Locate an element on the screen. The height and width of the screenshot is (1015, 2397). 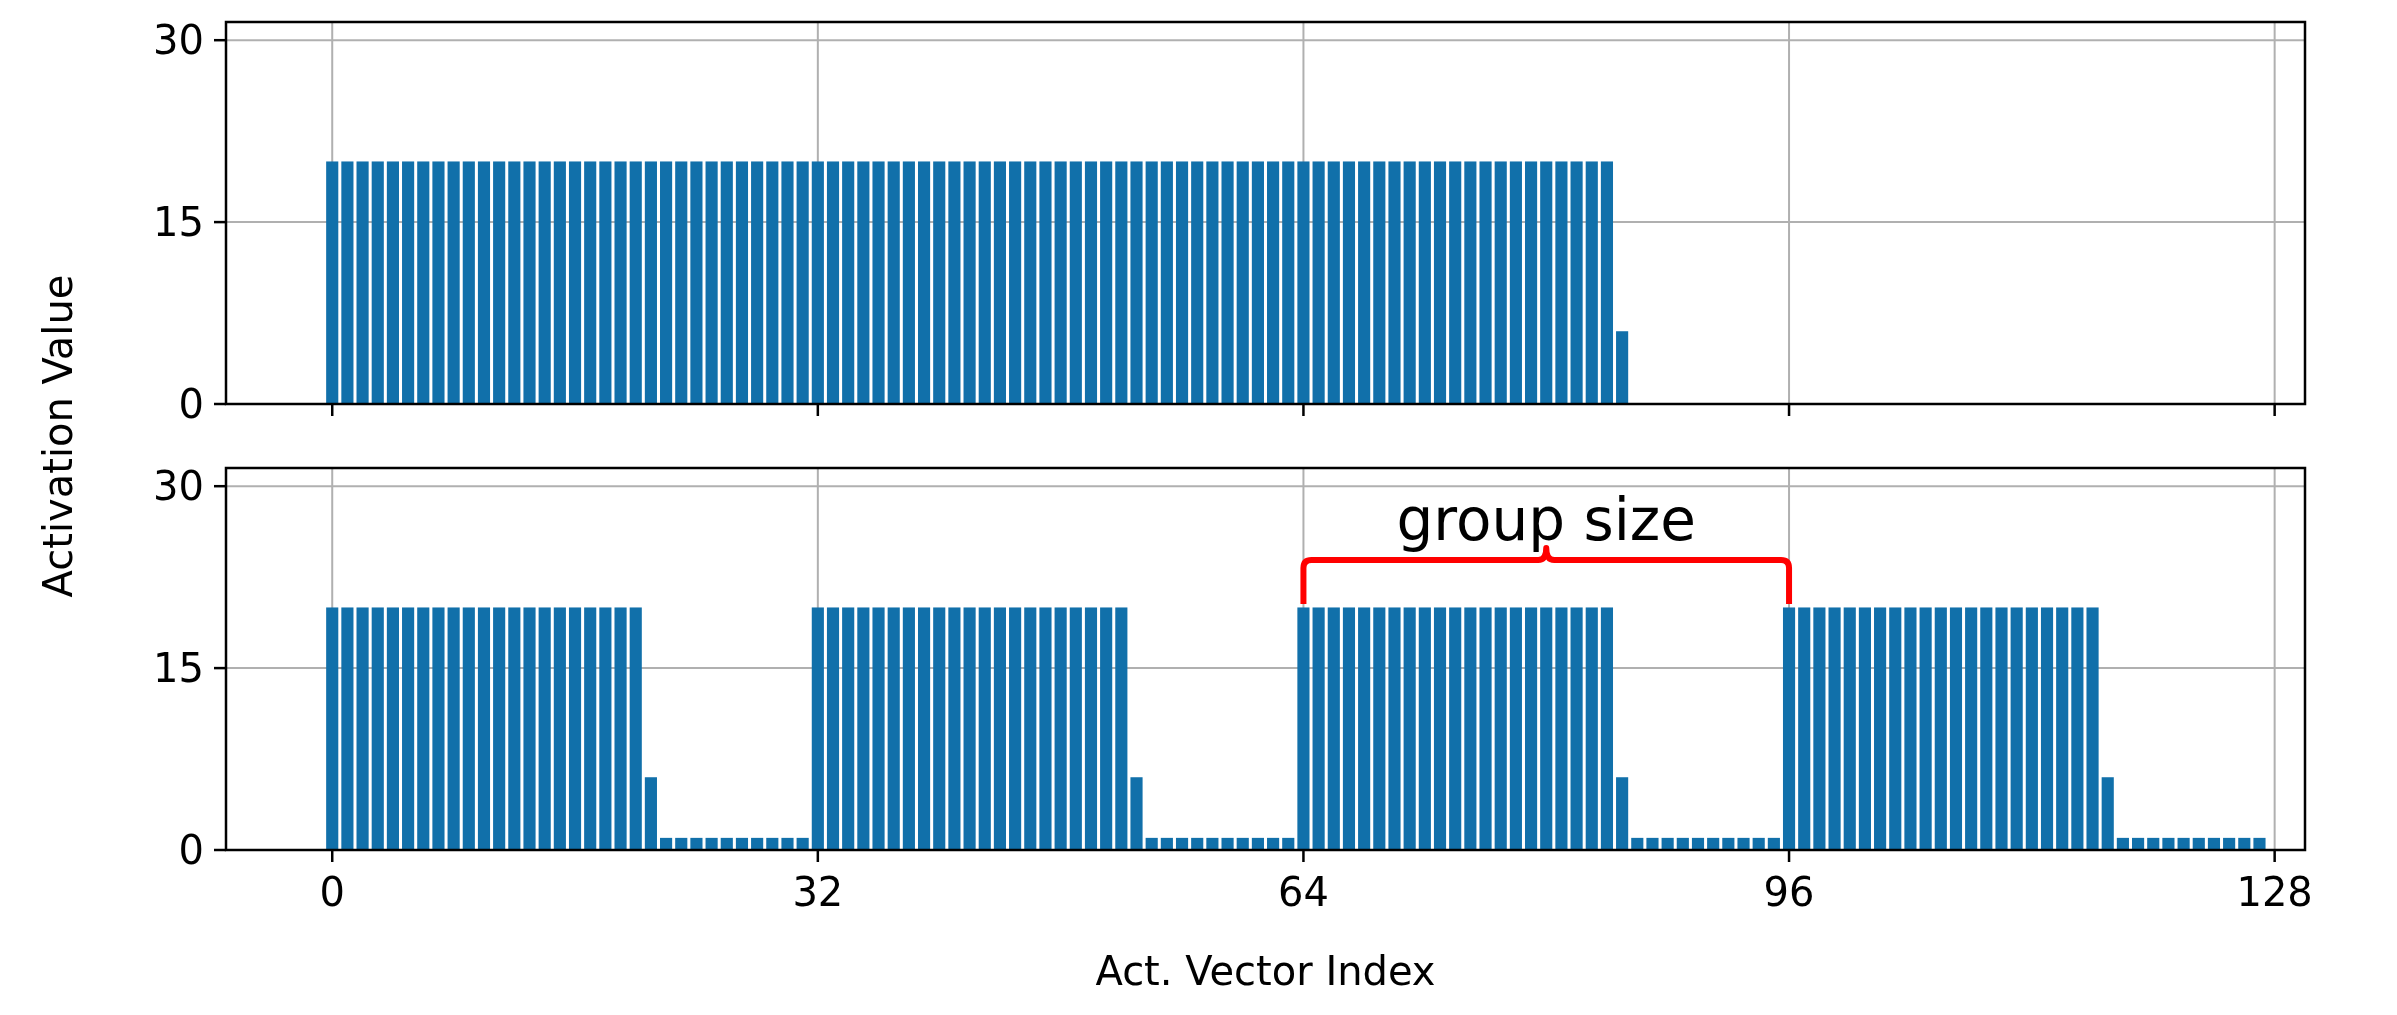
x-tick-label: 0 is located at coordinates (332, 892).